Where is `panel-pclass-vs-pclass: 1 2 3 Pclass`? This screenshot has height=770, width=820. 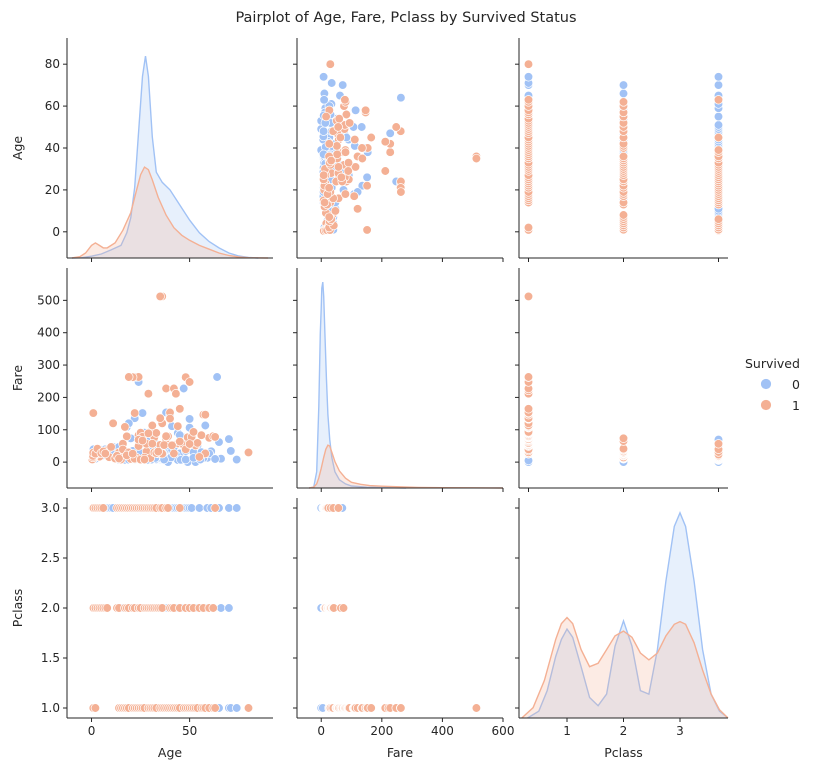 panel-pclass-vs-pclass: 1 2 3 Pclass is located at coordinates (622, 629).